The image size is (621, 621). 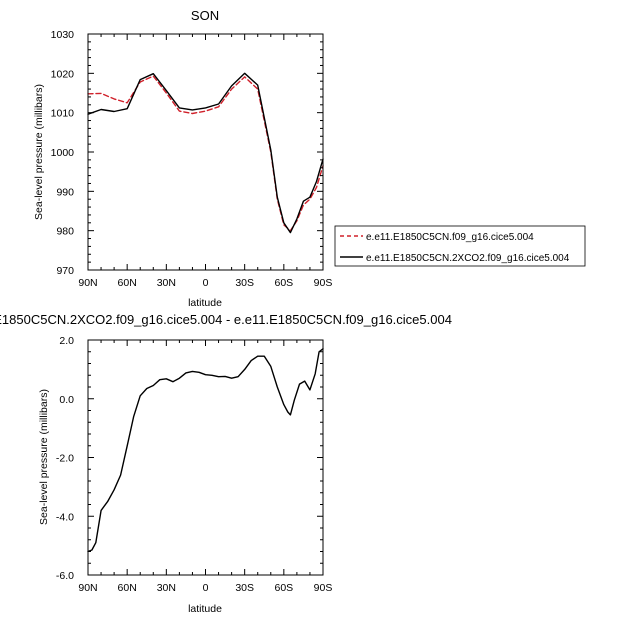 I want to click on bottom-plot-marks, so click(x=205, y=450).